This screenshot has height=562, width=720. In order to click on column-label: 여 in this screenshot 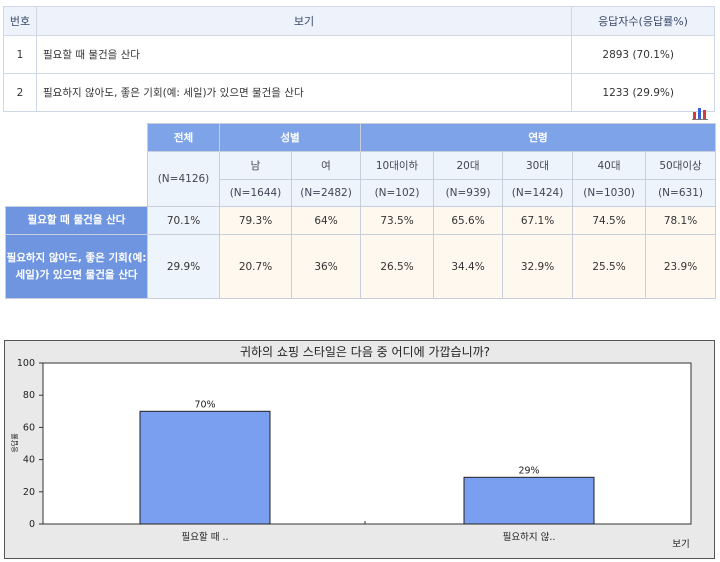, I will do `click(326, 165)`.